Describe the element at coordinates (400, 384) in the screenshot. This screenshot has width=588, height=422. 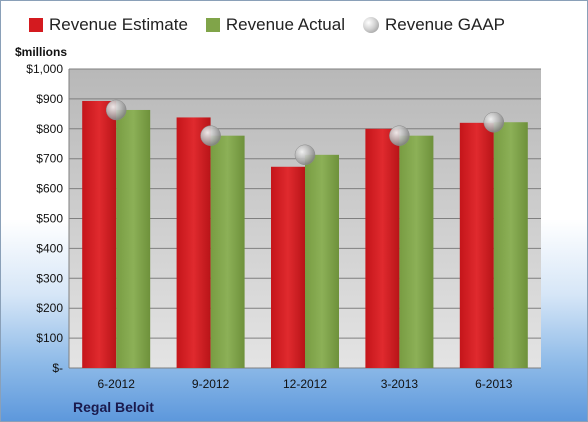
I see `x-tick-label: 3-2013` at that location.